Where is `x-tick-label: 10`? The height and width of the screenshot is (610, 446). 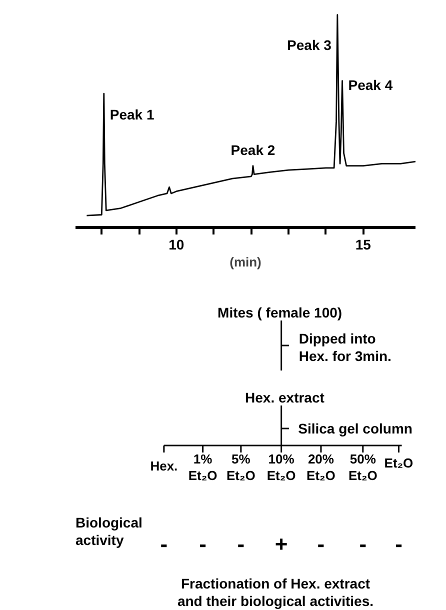 x-tick-label: 10 is located at coordinates (176, 244).